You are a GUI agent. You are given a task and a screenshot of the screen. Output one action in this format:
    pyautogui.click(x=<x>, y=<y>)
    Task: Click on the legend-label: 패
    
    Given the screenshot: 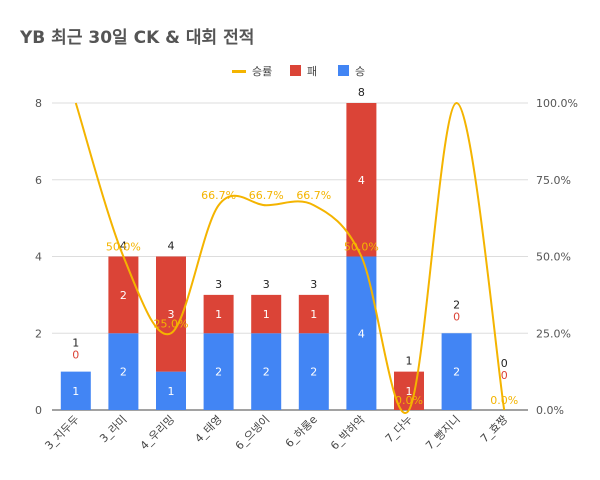 What is the action you would take?
    pyautogui.click(x=312, y=71)
    